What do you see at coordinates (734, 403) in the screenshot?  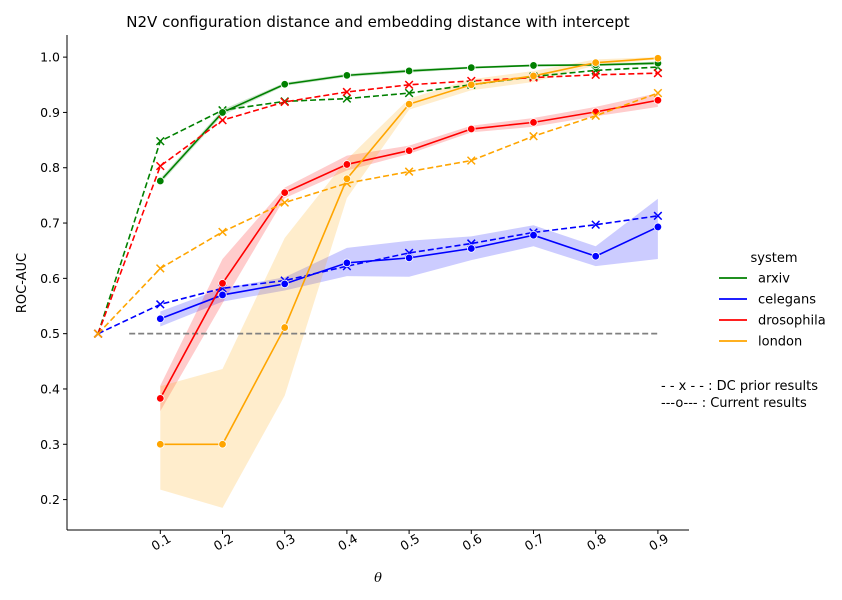 I see `note-current: ---o--- : Current results` at bounding box center [734, 403].